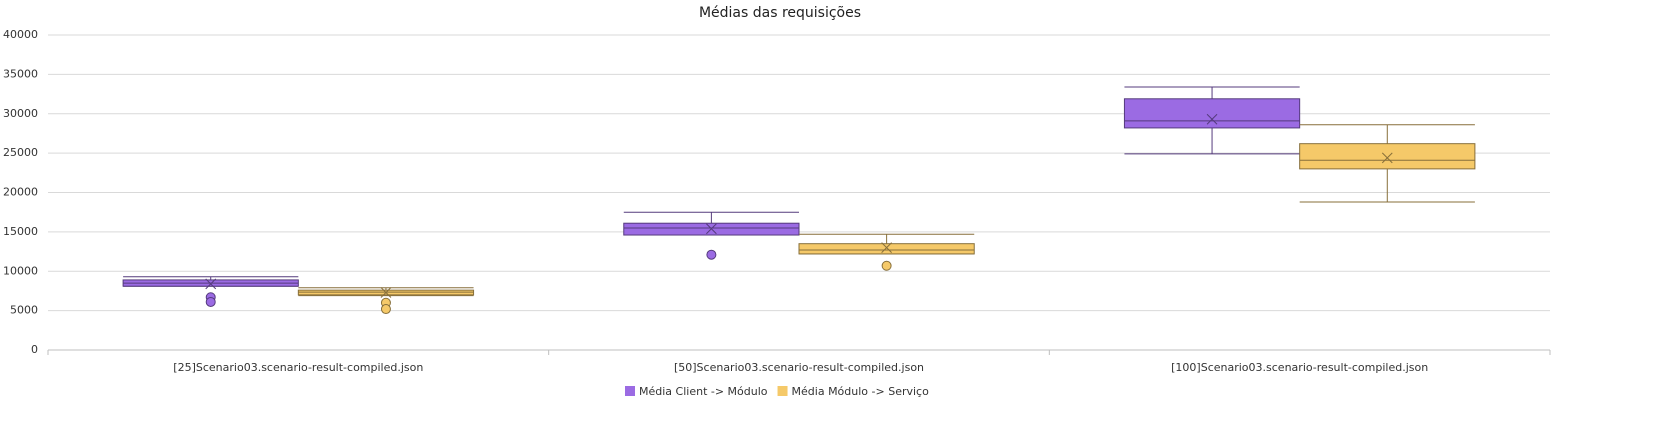 The height and width of the screenshot is (442, 1665). Describe the element at coordinates (20, 113) in the screenshot. I see `y-tick-label: 30000` at that location.